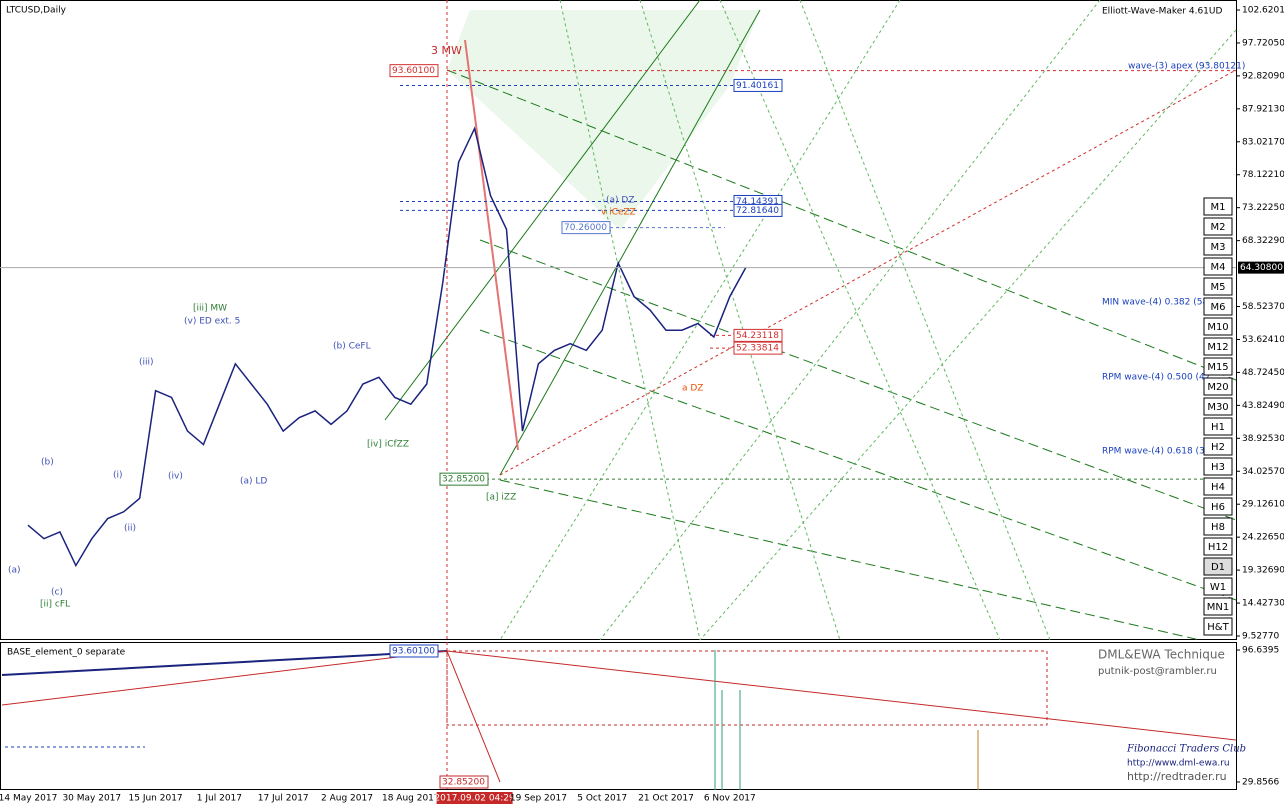  I want to click on timeframe-label: M10, so click(1217, 327).